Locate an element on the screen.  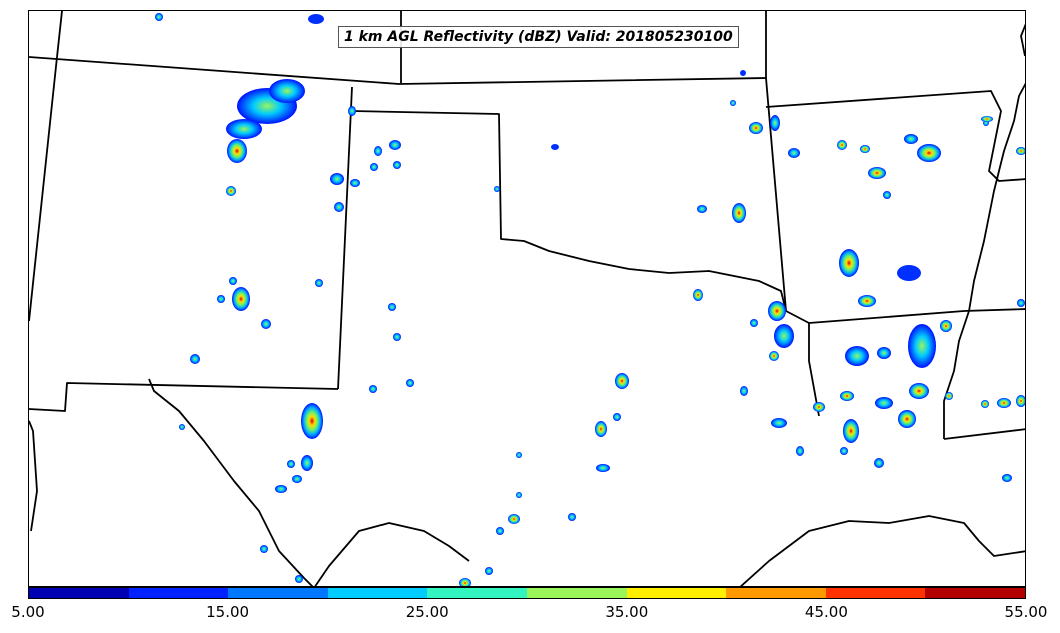
colorbar-tick-label: 35.00 is located at coordinates (627, 612).